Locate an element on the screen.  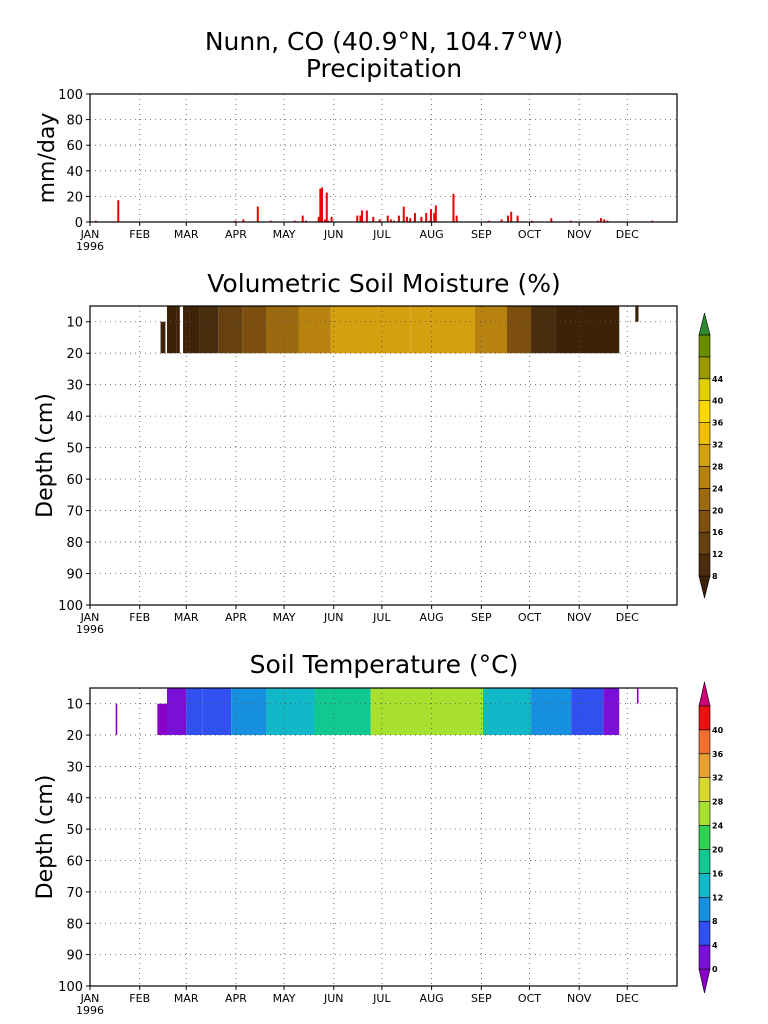
colorbar-tick-label: 40 is located at coordinates (718, 730).